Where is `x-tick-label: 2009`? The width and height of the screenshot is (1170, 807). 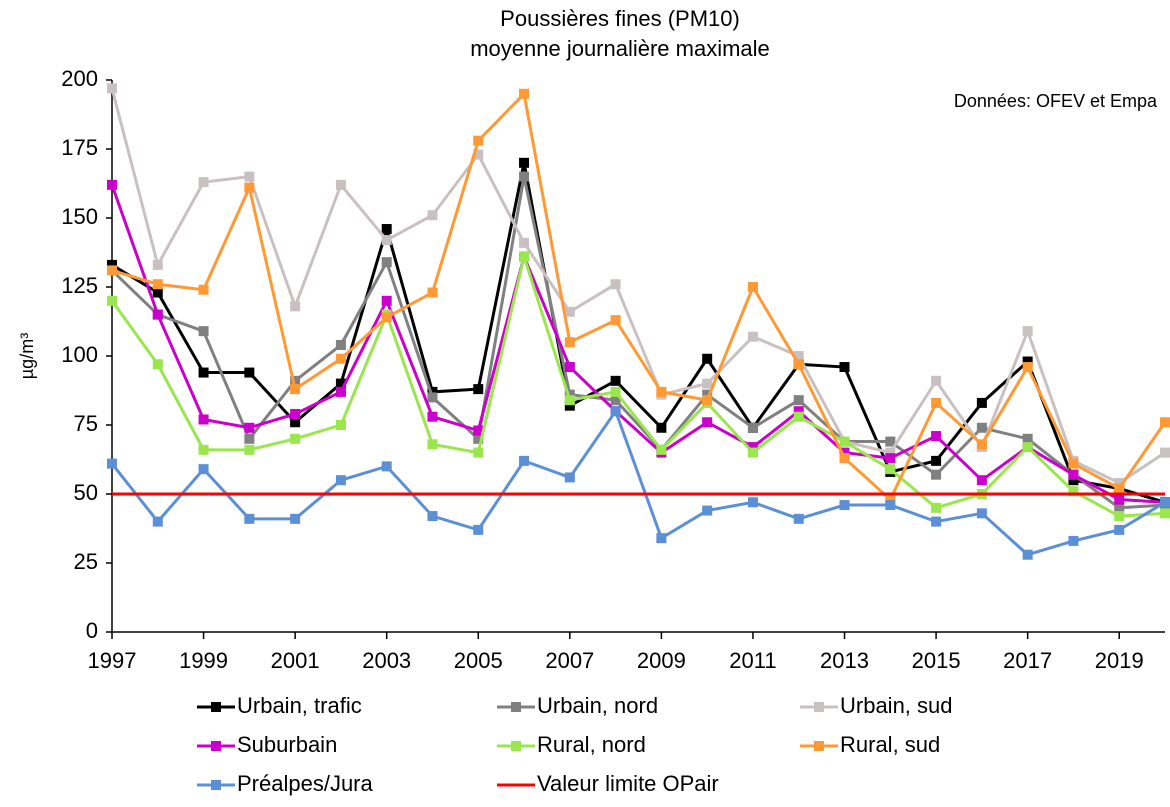 x-tick-label: 2009 is located at coordinates (661, 660).